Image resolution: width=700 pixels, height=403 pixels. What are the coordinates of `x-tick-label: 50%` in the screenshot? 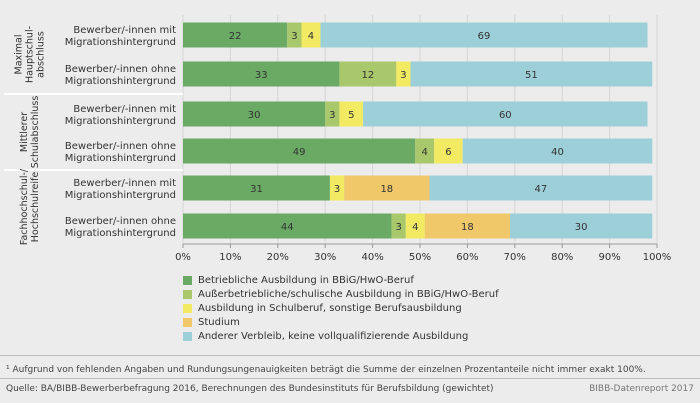 It's located at (420, 257).